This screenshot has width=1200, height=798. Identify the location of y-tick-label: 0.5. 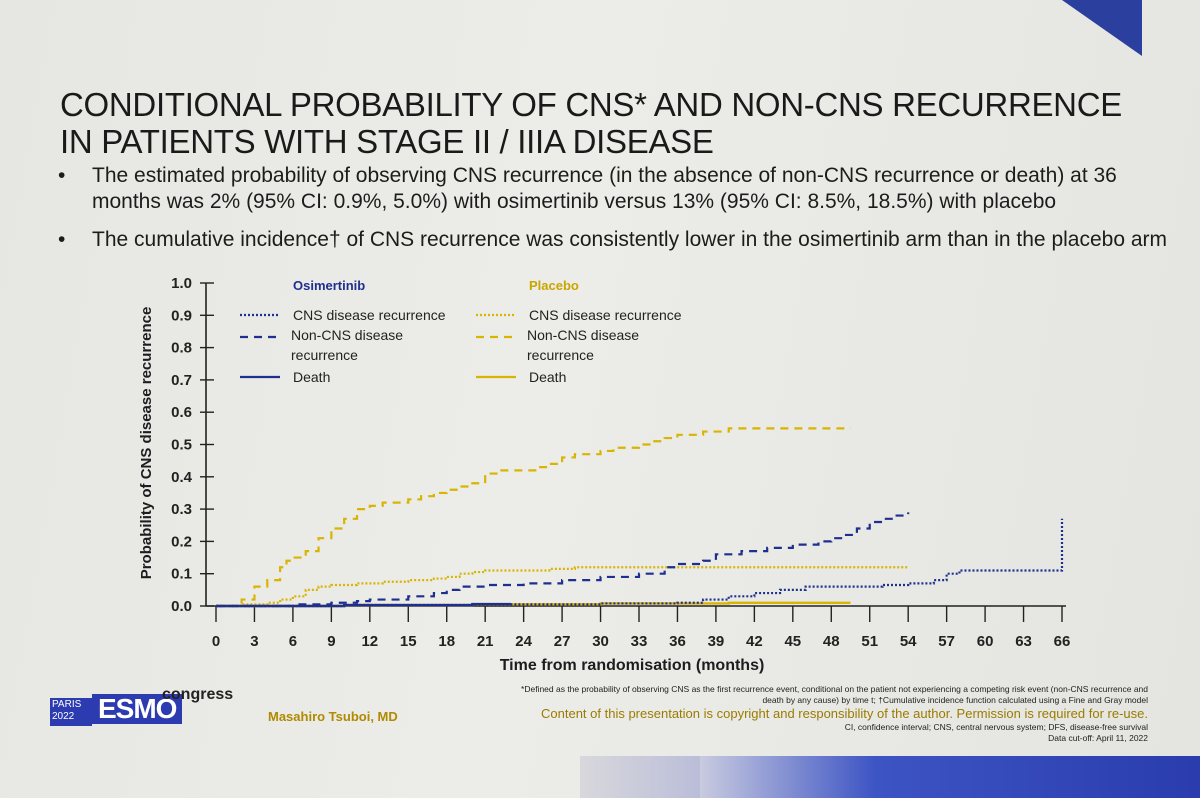
(181, 445).